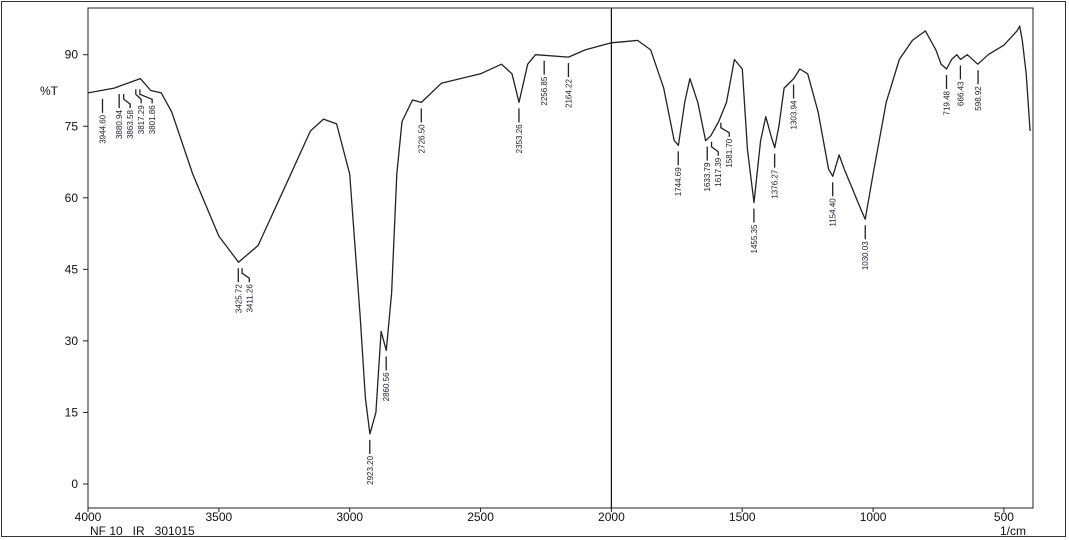 This screenshot has height=540, width=1069. I want to click on x-tick-label: 3000, so click(349, 517).